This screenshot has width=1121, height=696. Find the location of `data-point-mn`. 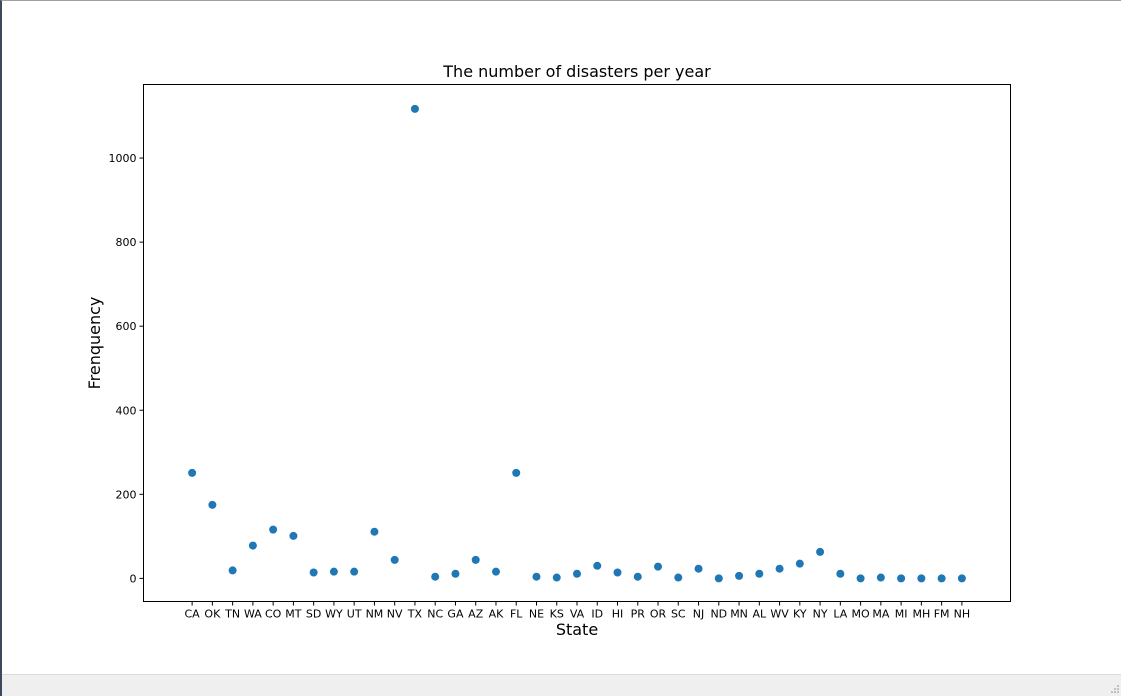

data-point-mn is located at coordinates (739, 575).